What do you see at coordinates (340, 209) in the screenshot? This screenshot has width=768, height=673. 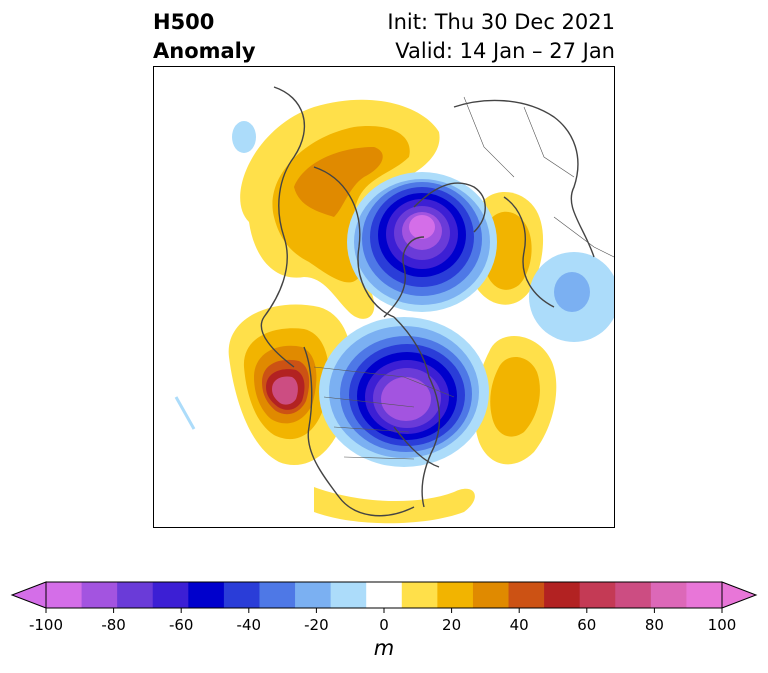 I see `positive-anomaly-north` at bounding box center [340, 209].